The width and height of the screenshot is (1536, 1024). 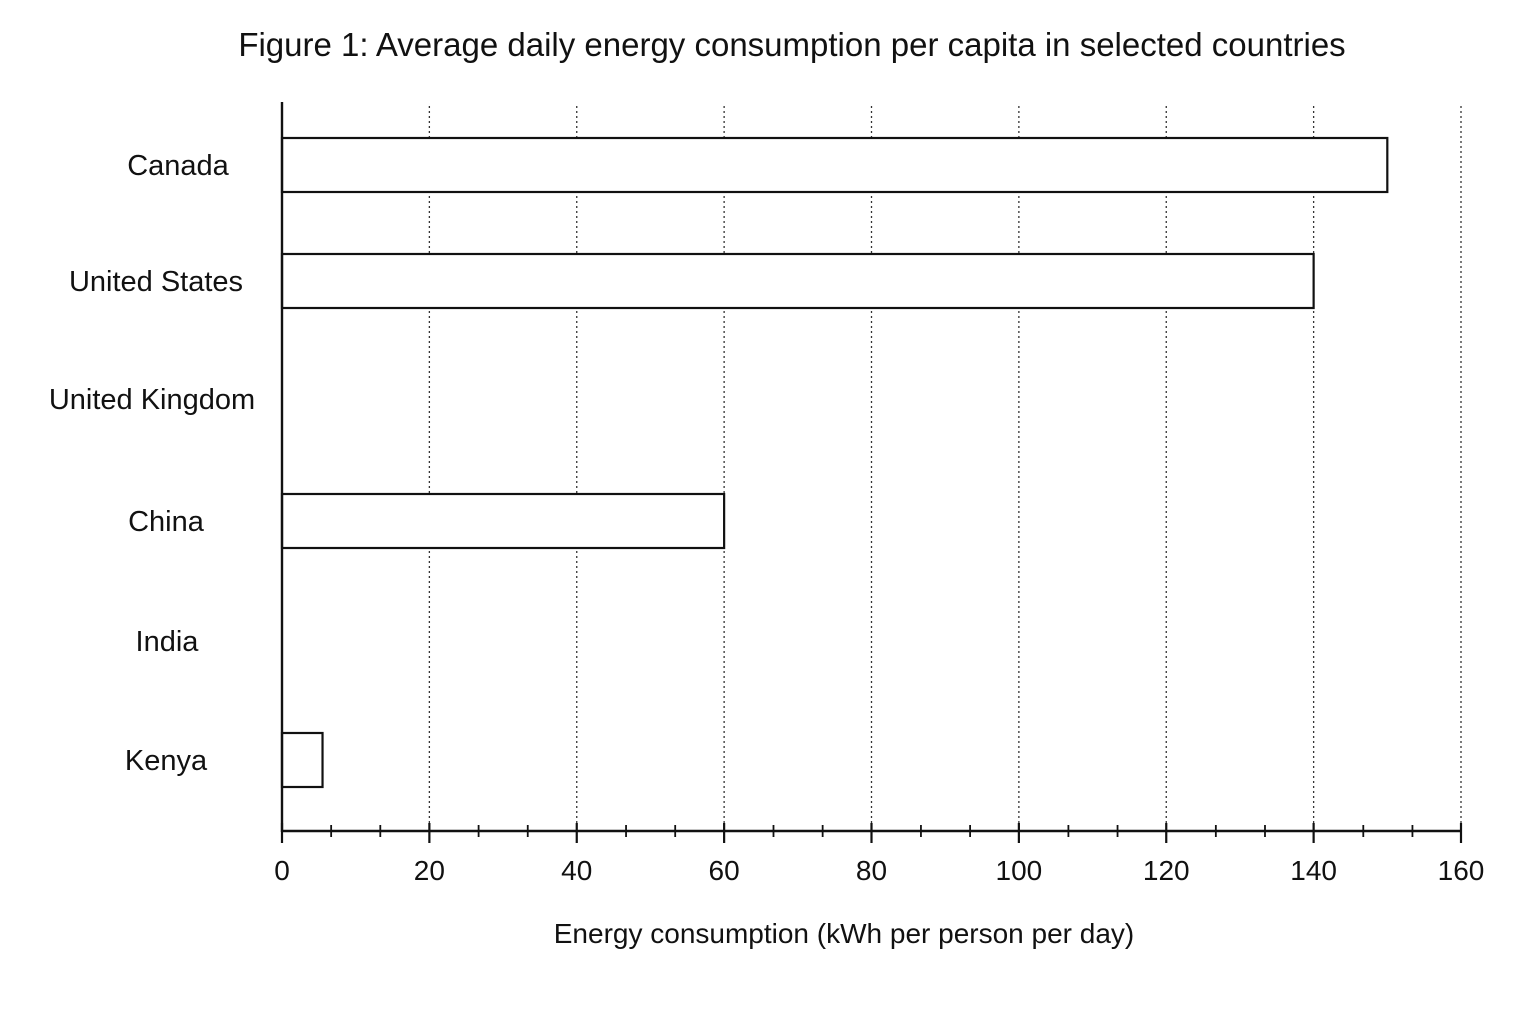 I want to click on bar-canada, so click(x=834, y=165).